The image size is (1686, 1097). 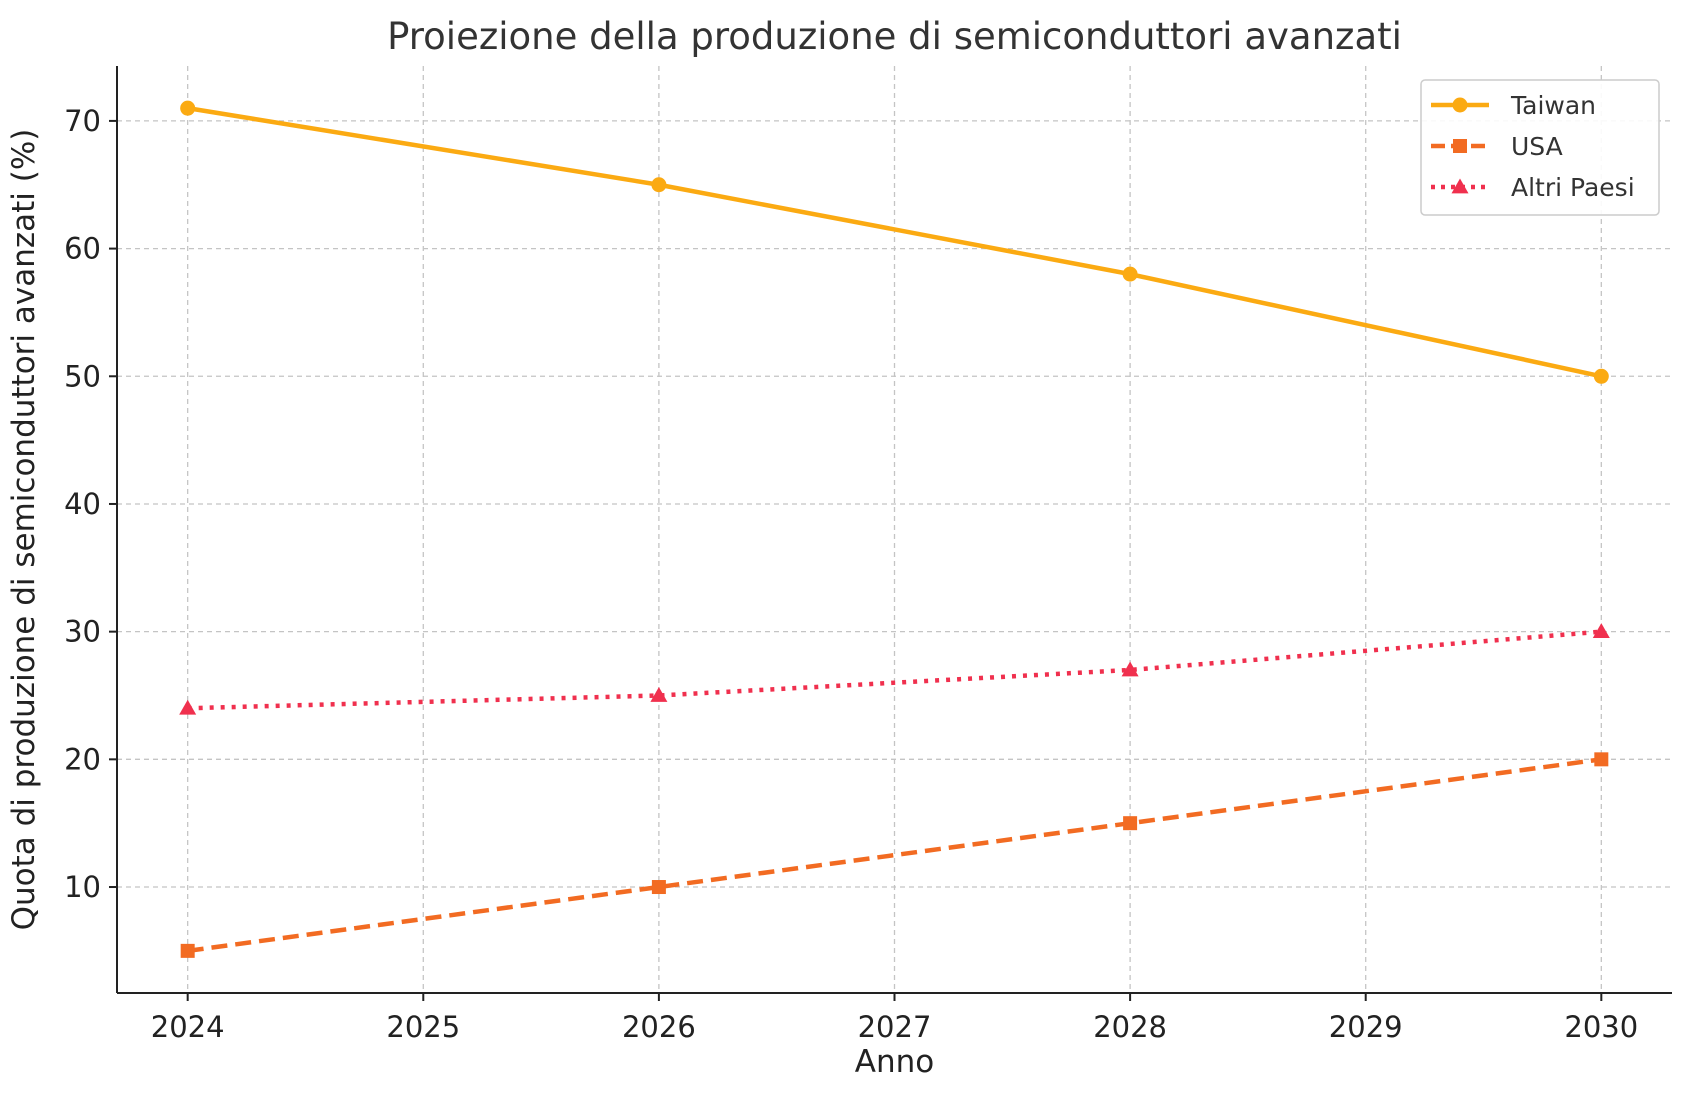 I want to click on y-tick-label: 10, so click(x=82, y=887).